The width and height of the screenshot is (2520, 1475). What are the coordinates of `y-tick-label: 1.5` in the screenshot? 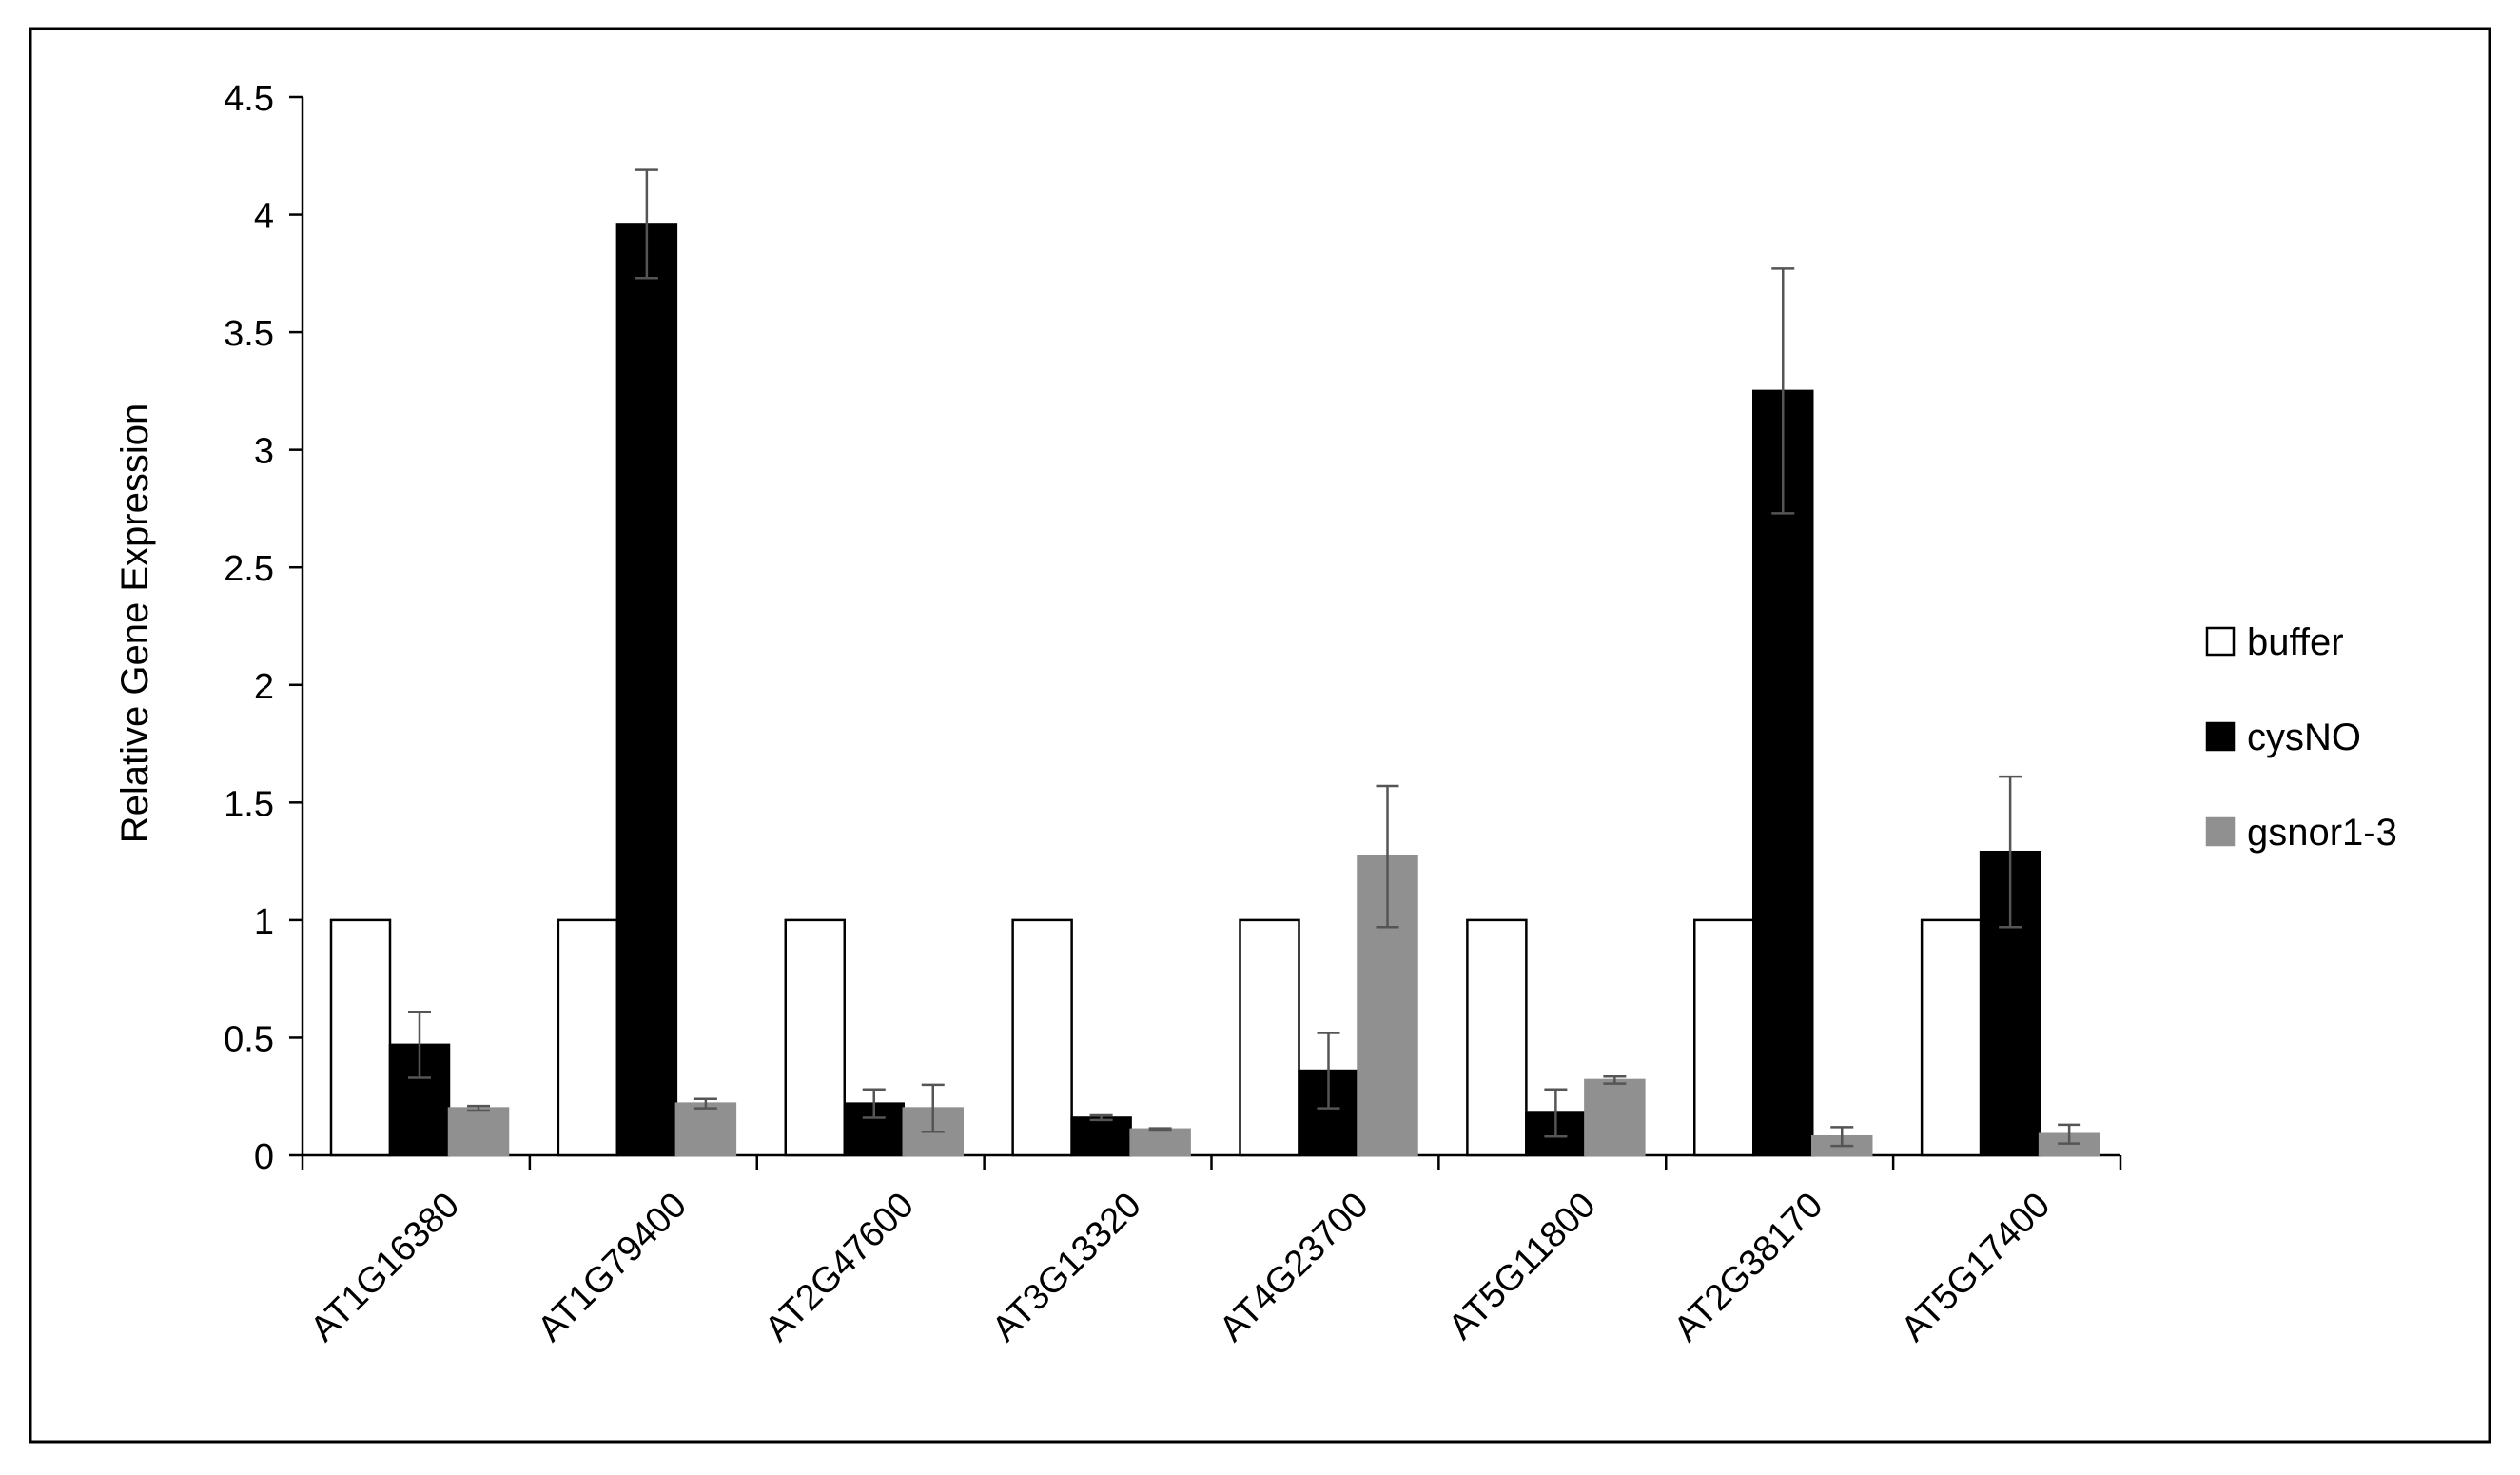 It's located at (249, 804).